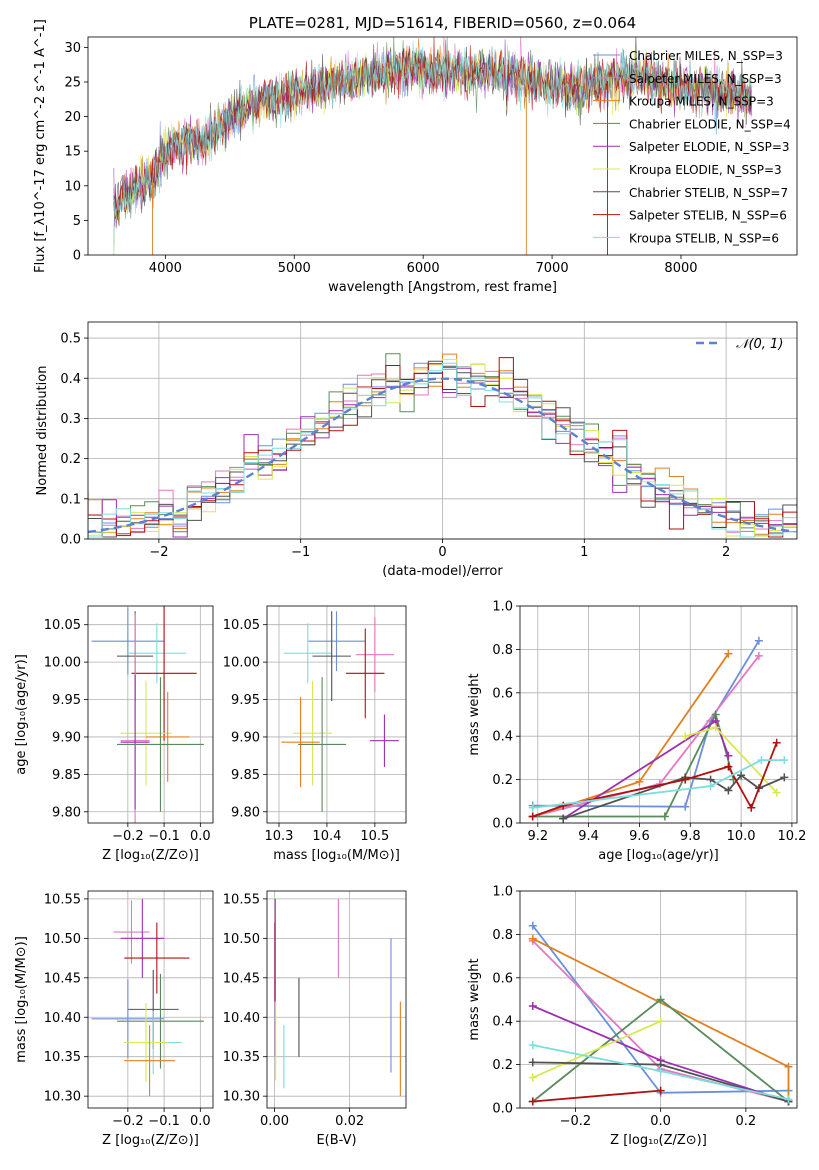 Image resolution: width=819 pixels, height=1170 pixels. I want to click on x-tick-label: 10.3, so click(279, 836).